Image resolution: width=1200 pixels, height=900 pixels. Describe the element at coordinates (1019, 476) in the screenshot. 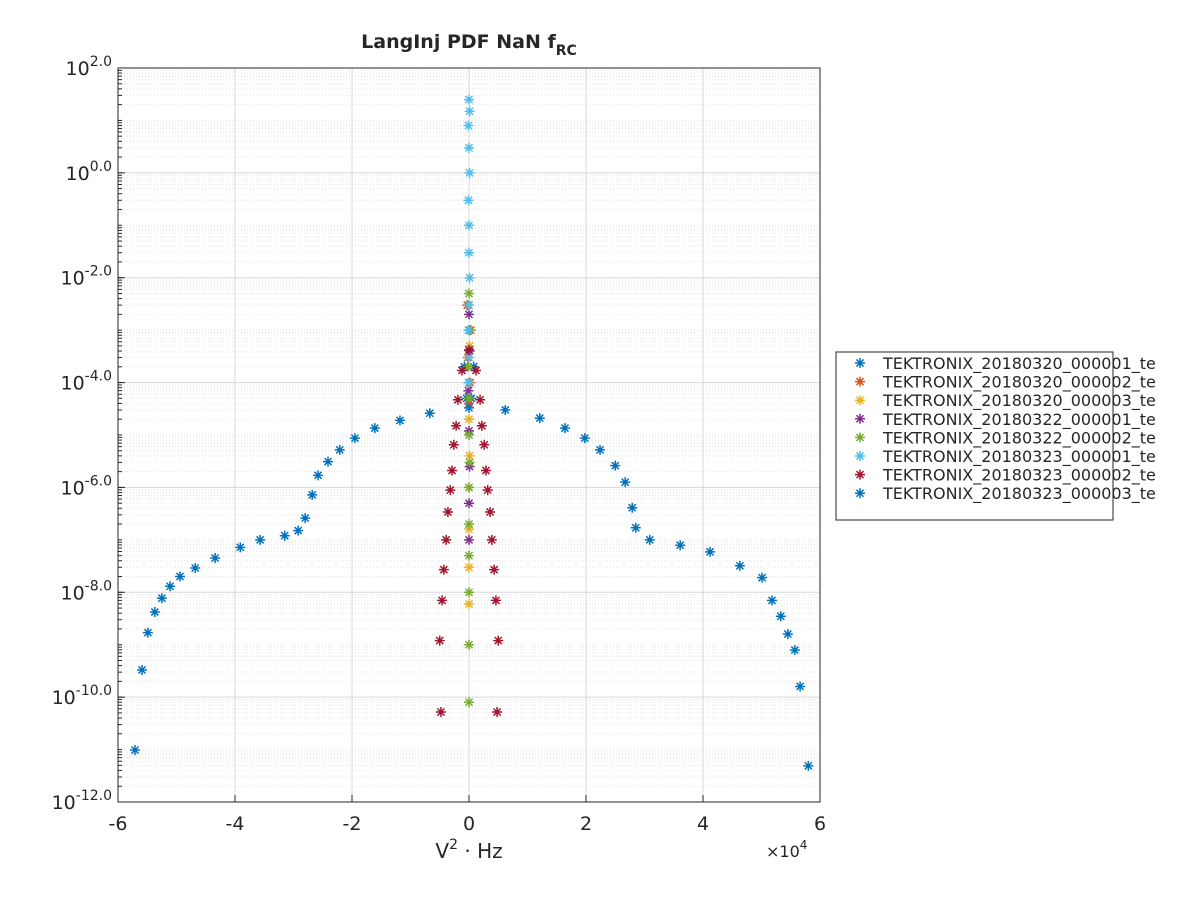

I see `legend-label: TEKTRONIX_20180323_000002_te` at that location.